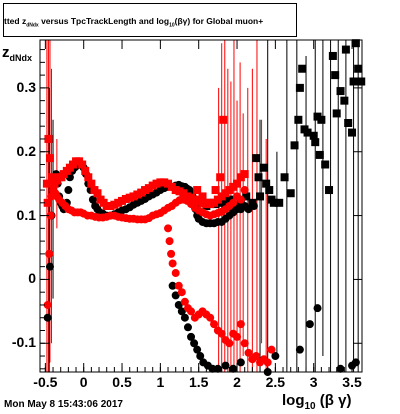 The height and width of the screenshot is (414, 400). Describe the element at coordinates (352, 382) in the screenshot. I see `x-tick-label: 3.5` at that location.